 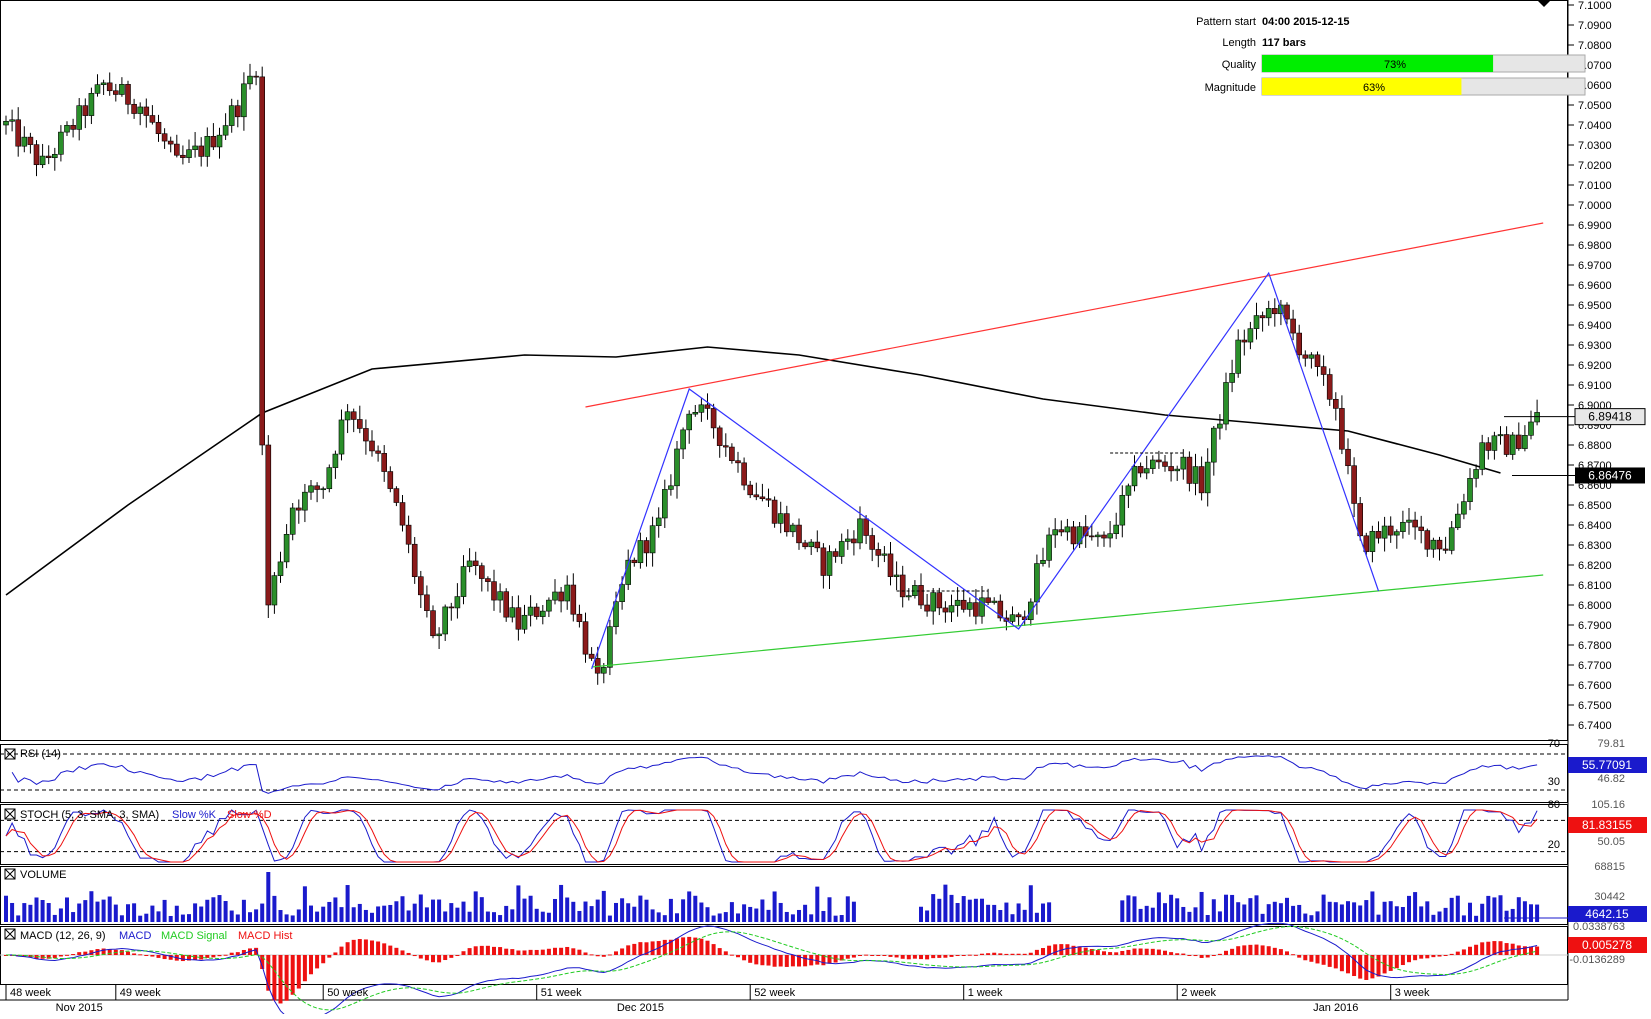 What do you see at coordinates (833, 763) in the screenshot?
I see `rsi-panel: RSI (14) 79.81 70 30 46.82 55.77091` at bounding box center [833, 763].